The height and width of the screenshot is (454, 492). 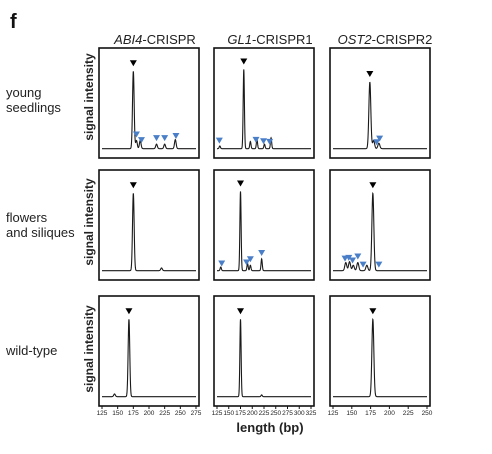 I want to click on x-tick-label: 300, so click(x=299, y=413).